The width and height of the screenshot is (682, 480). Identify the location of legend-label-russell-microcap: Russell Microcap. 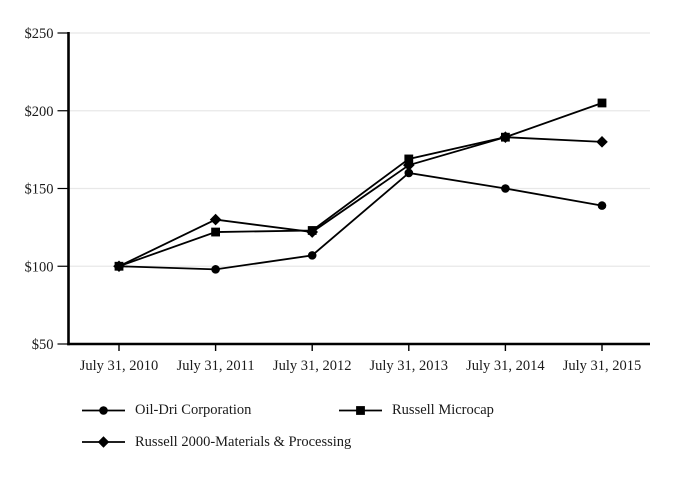
(443, 409).